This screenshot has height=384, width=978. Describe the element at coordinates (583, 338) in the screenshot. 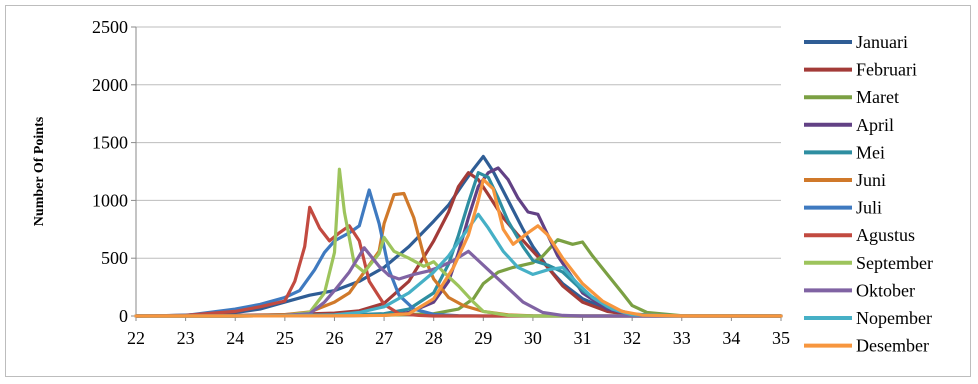

I see `x-tick-label: 31` at that location.